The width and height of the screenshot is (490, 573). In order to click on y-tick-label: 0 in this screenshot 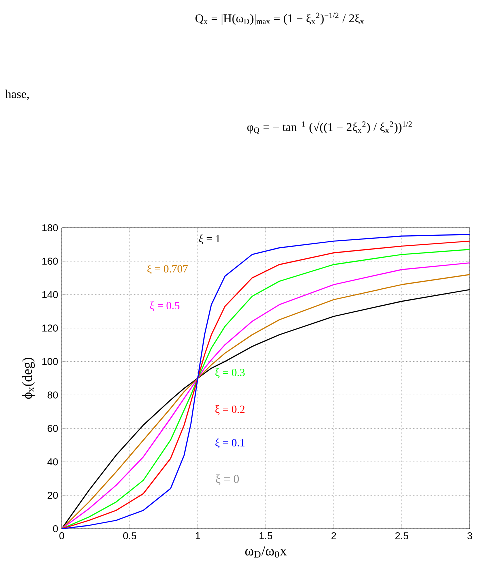, I will do `click(55, 529)`.